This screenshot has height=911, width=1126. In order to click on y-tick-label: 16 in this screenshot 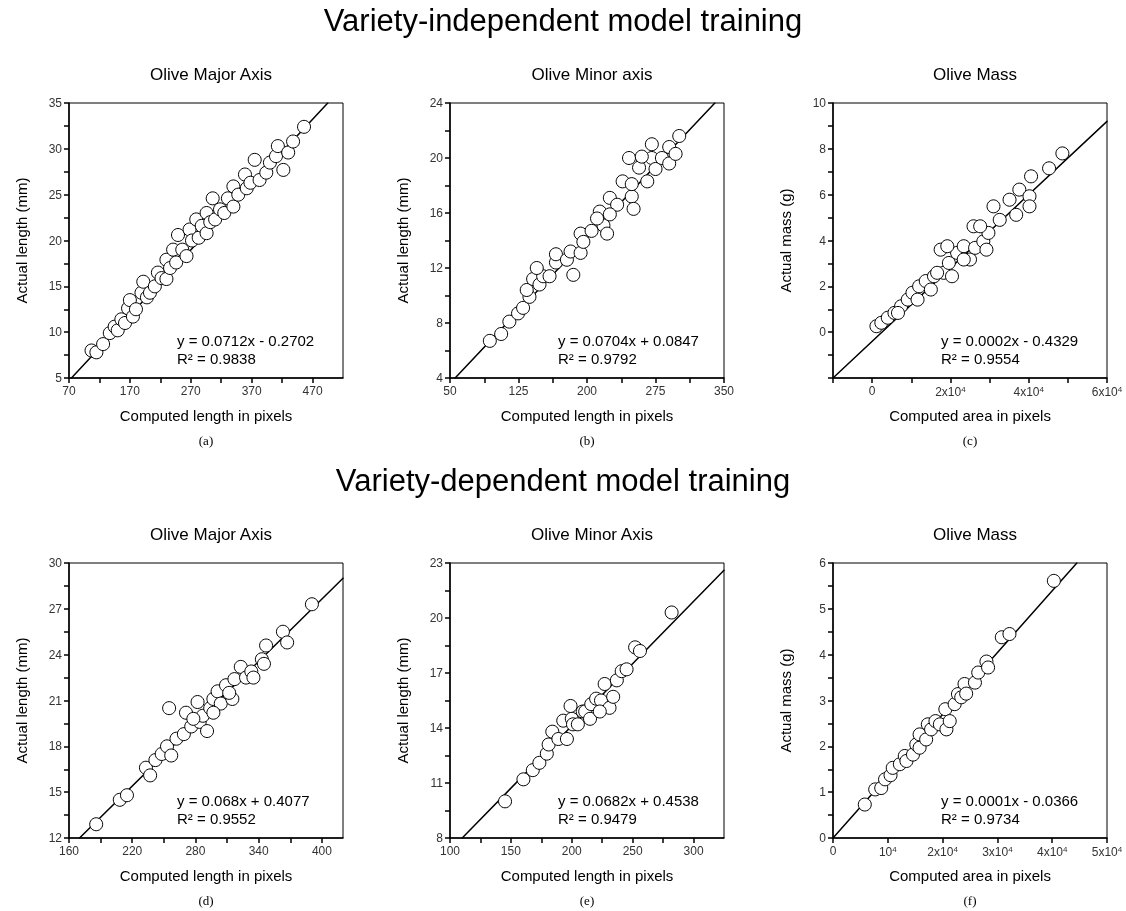, I will do `click(436, 213)`.